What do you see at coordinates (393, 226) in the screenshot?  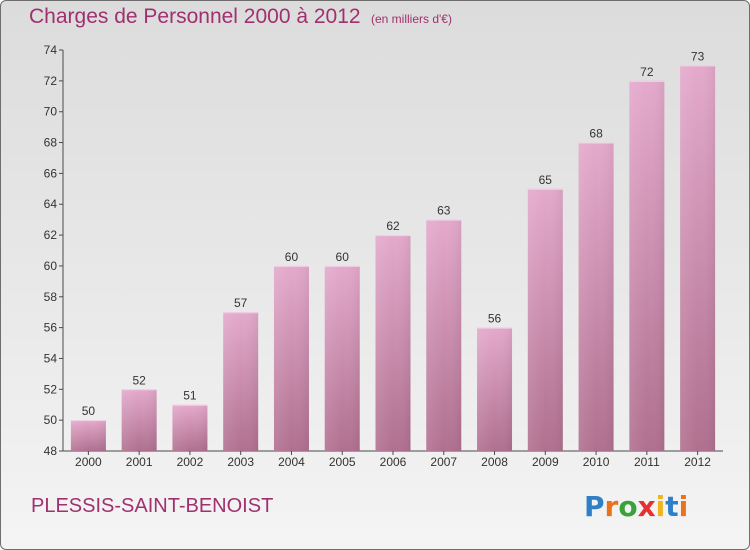 I see `data-label: 62` at bounding box center [393, 226].